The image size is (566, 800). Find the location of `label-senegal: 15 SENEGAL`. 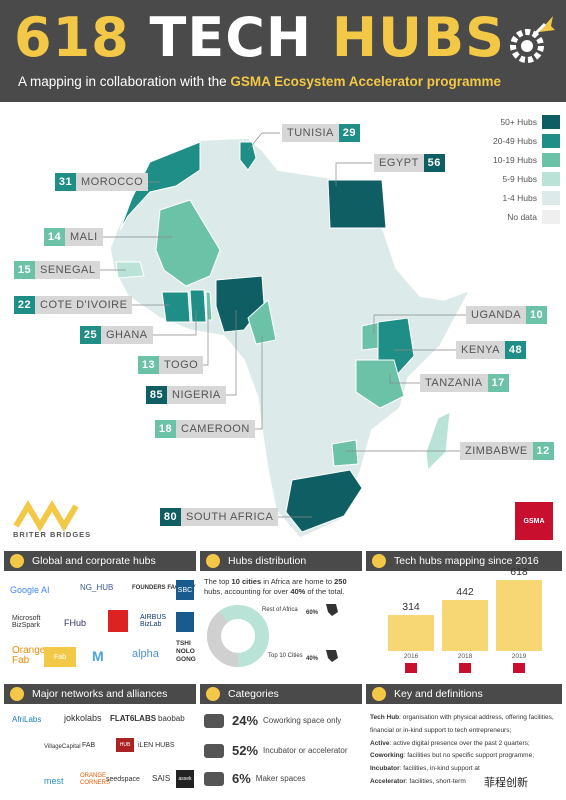

label-senegal: 15 SENEGAL is located at coordinates (57, 270).